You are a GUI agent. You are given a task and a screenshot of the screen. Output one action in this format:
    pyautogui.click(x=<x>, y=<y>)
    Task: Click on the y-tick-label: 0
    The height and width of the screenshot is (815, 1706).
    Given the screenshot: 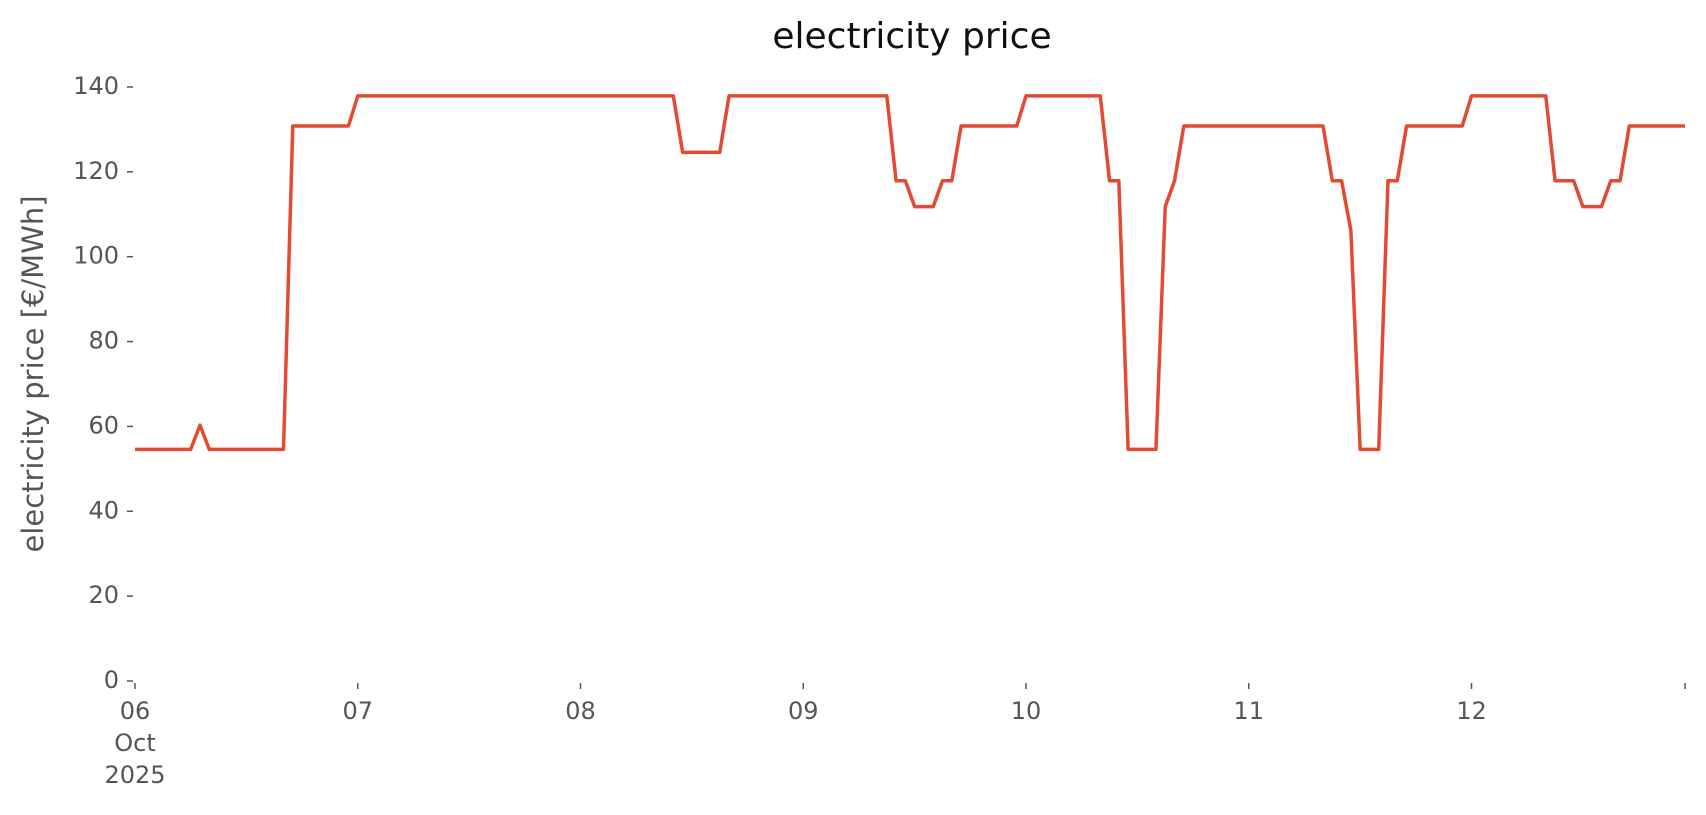 What is the action you would take?
    pyautogui.click(x=111, y=680)
    